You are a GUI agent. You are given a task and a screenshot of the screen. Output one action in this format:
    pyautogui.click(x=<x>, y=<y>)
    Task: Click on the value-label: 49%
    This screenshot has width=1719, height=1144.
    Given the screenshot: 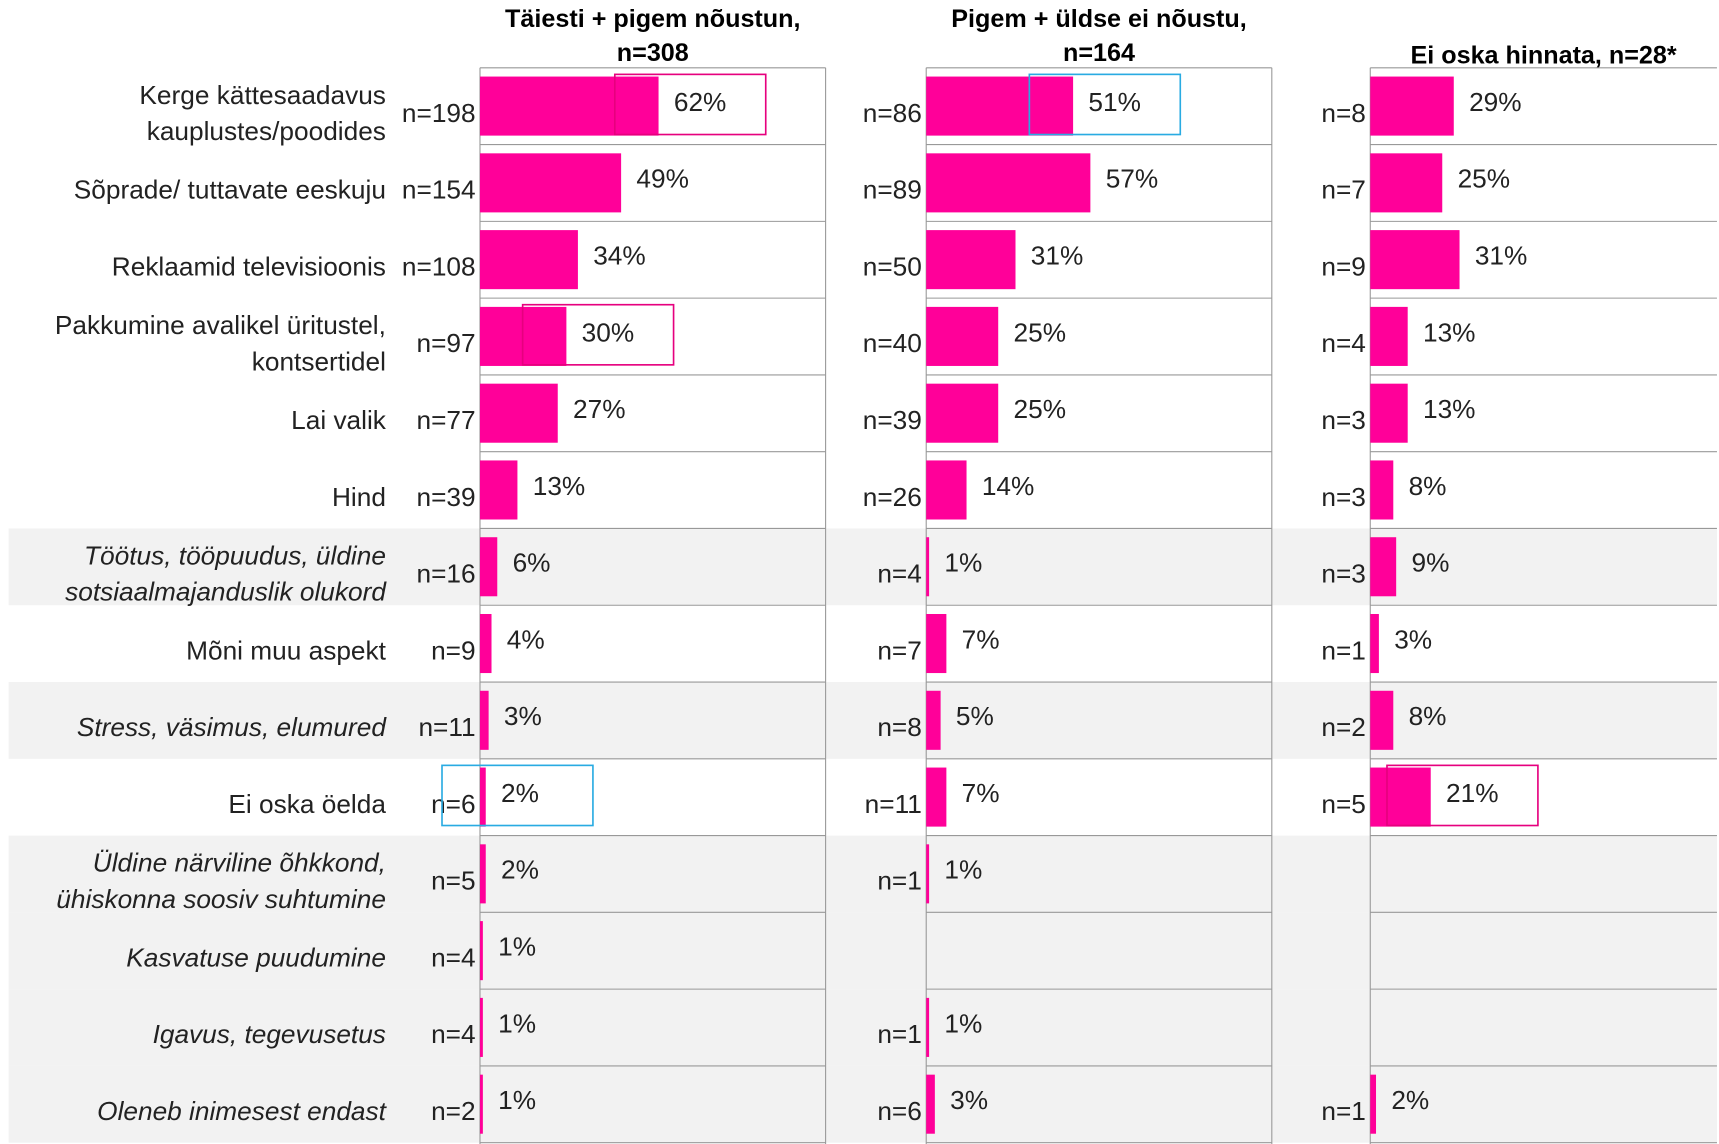 What is the action you would take?
    pyautogui.click(x=662, y=179)
    